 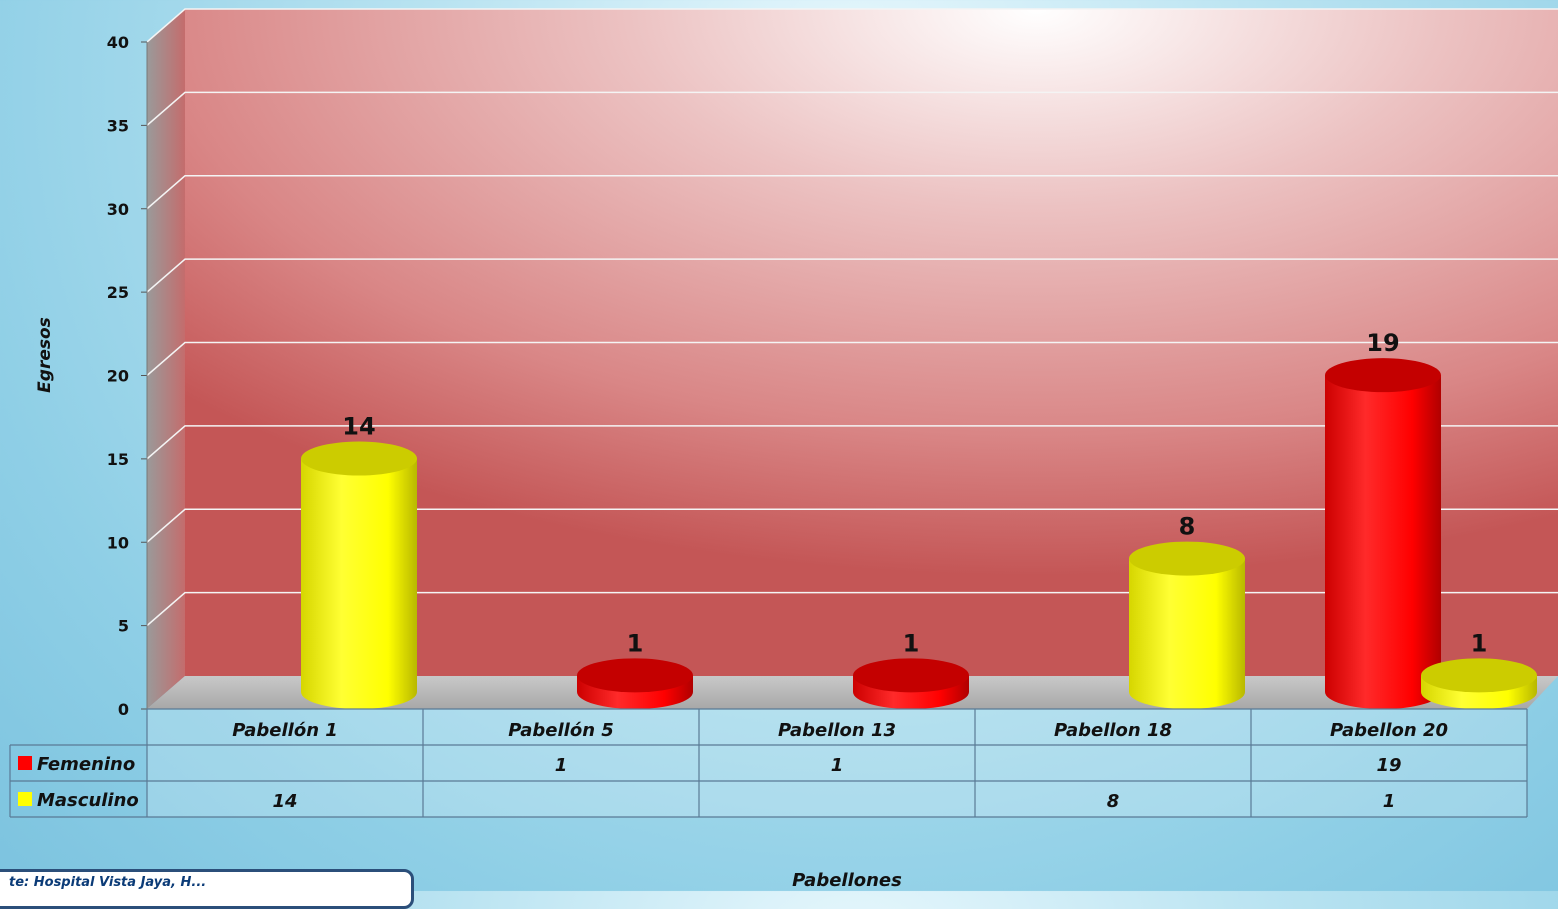 What do you see at coordinates (25, 799) in the screenshot?
I see `legend-key-masculino` at bounding box center [25, 799].